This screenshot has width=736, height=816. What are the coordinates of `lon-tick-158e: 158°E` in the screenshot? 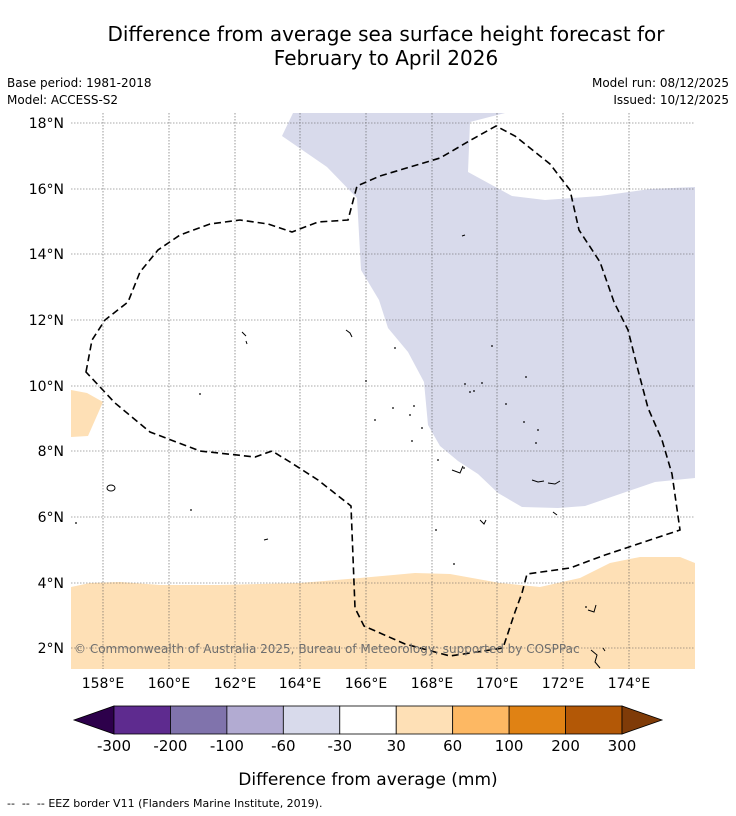 It's located at (103, 684).